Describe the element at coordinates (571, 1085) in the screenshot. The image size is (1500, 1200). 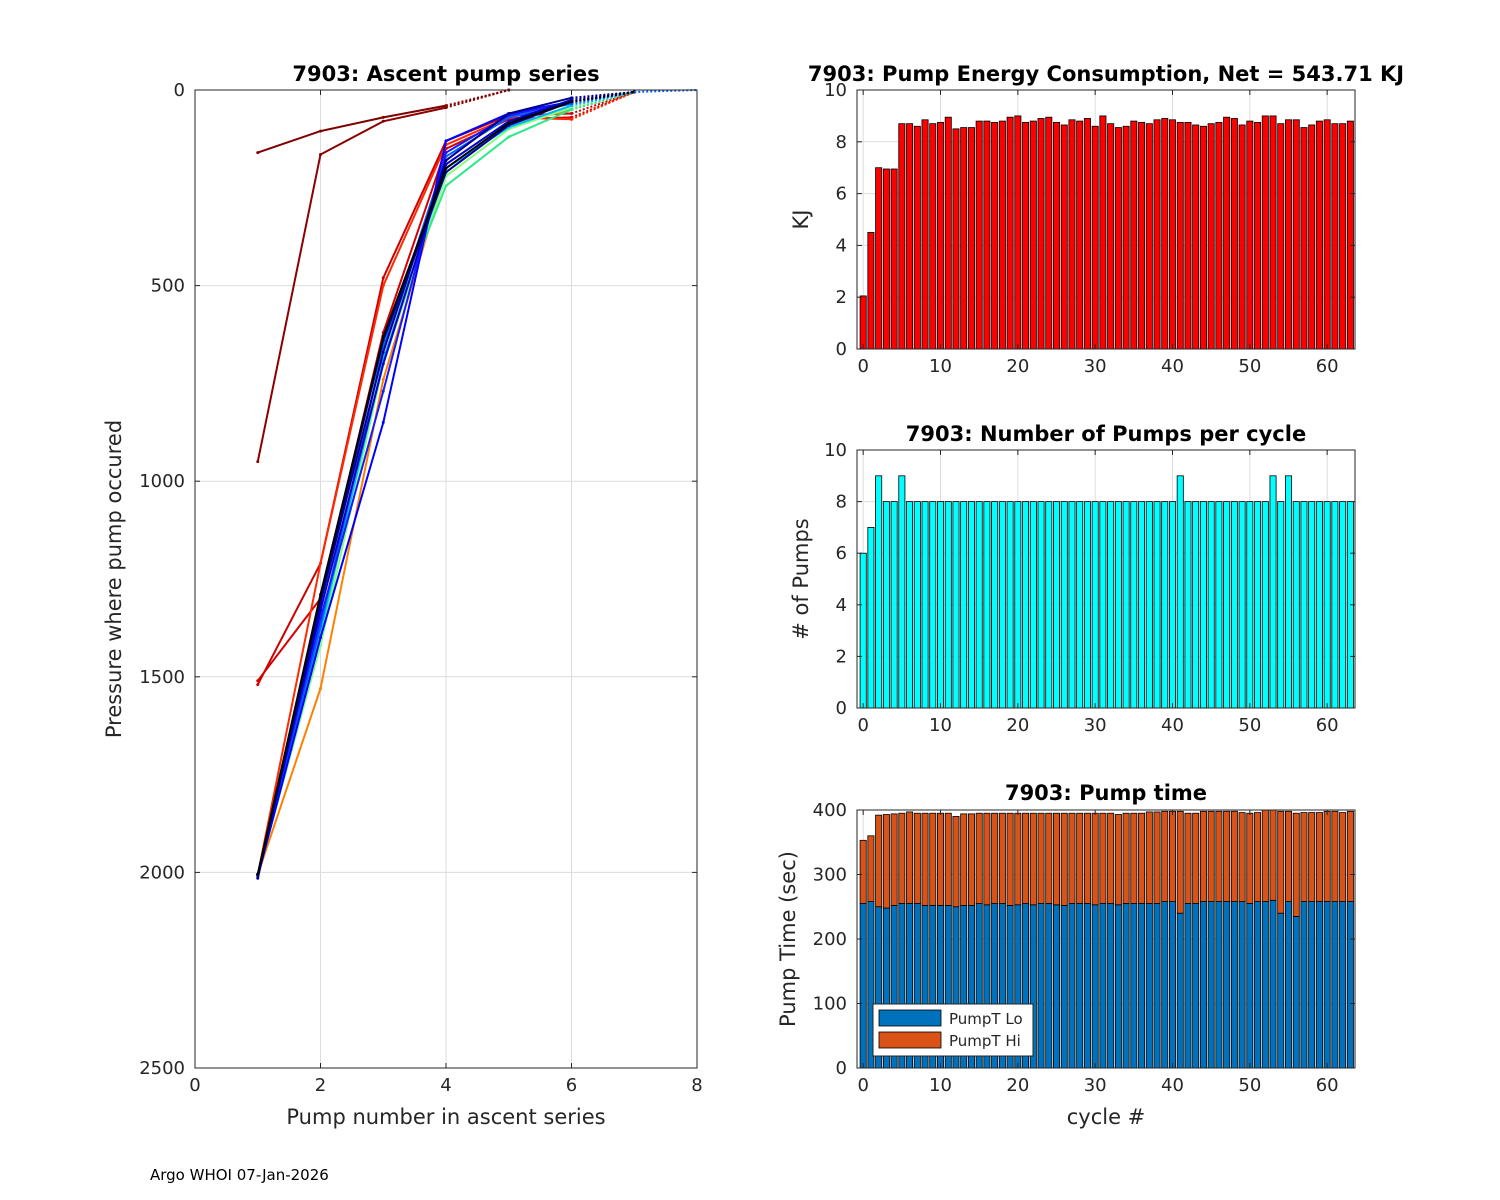
I see `x-tick-label: 6` at that location.